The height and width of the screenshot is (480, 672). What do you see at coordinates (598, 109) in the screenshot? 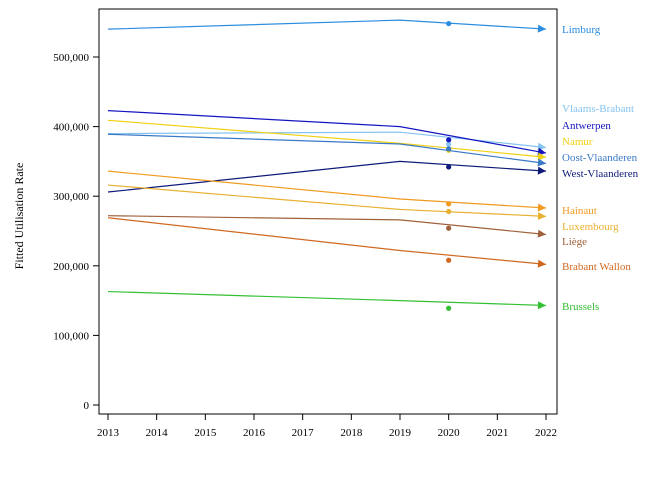
I see `series-label: Vlaams-Brabant` at bounding box center [598, 109].